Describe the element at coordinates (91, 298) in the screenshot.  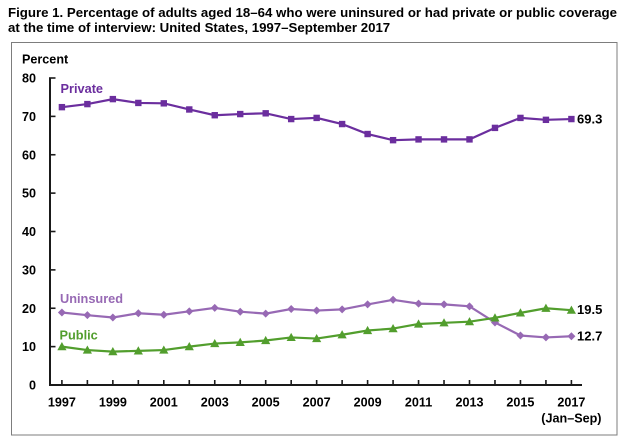
I see `svg-text: Uninsured` at that location.